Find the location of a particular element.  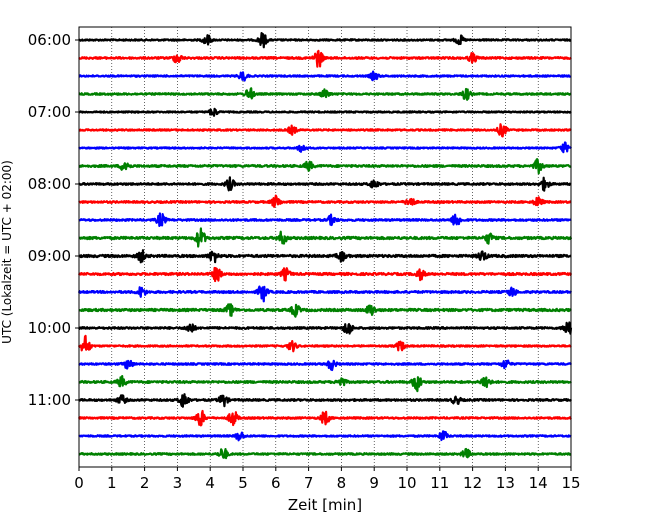

x-tick-label: 0 is located at coordinates (79, 483).